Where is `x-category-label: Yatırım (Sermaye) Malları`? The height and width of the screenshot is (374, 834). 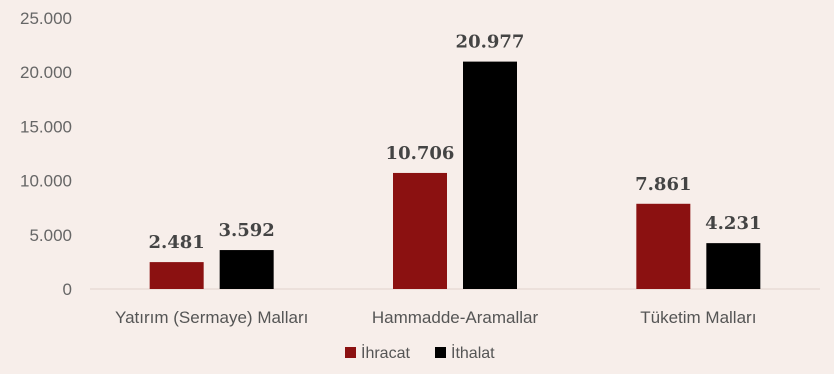 x-category-label: Yatırım (Sermaye) Malları is located at coordinates (211, 317).